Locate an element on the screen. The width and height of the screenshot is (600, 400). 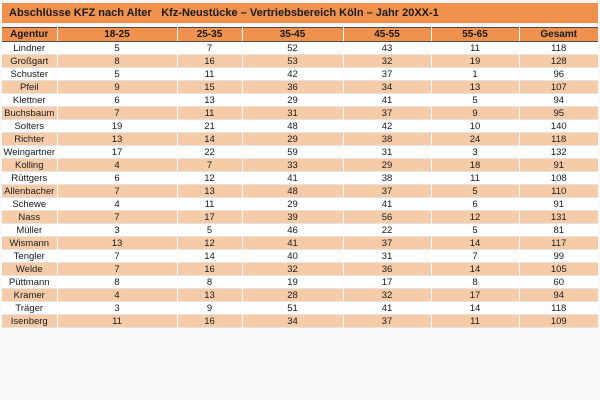
column-header-45-55: 45-55 is located at coordinates (387, 34).